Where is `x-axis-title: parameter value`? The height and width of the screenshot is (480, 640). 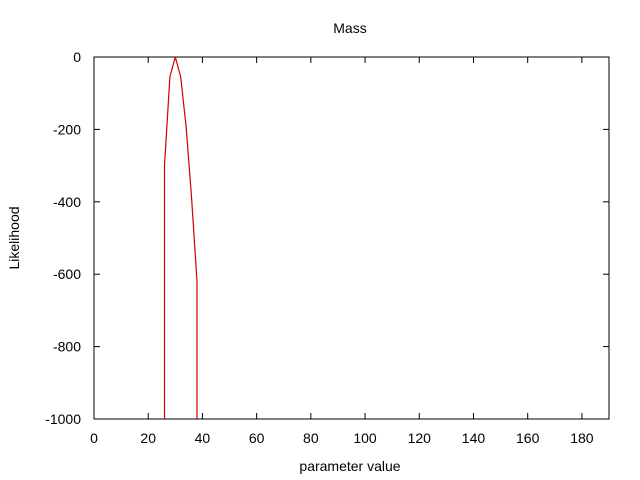
x-axis-title: parameter value is located at coordinates (349, 466).